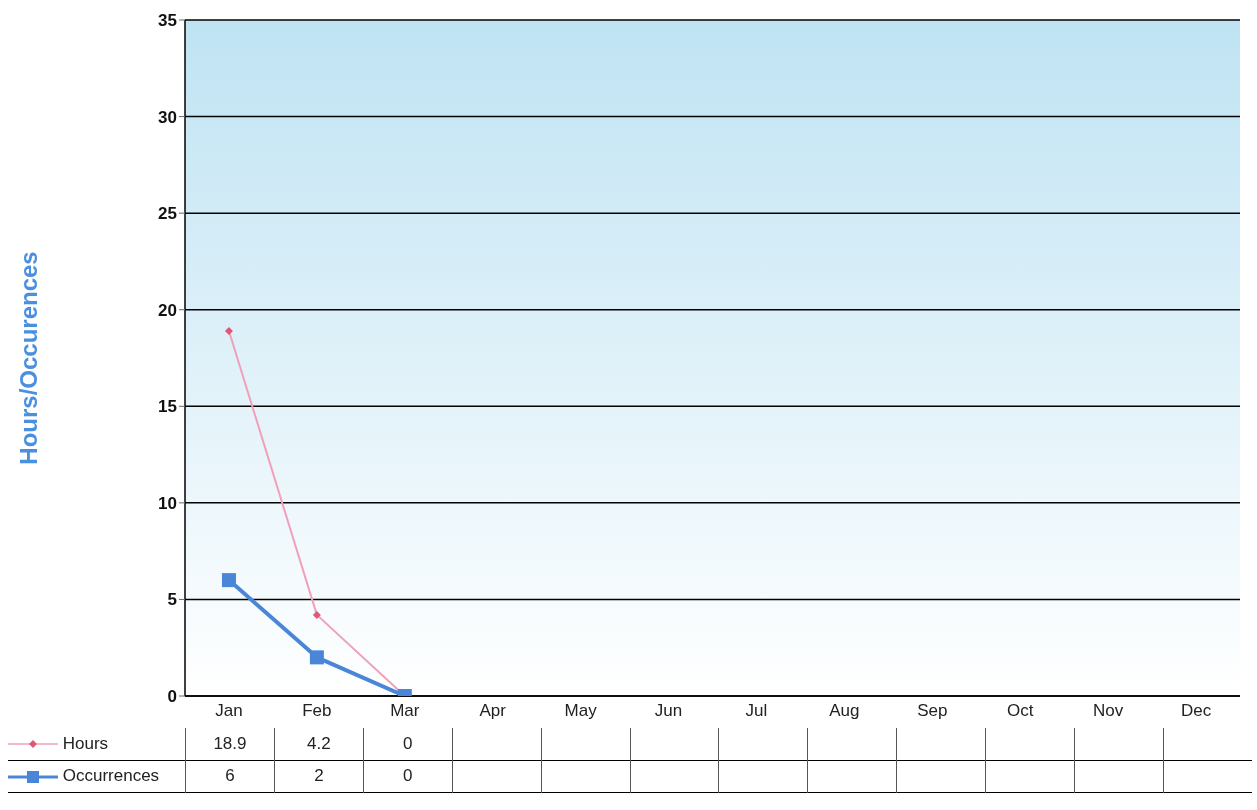  Describe the element at coordinates (1196, 711) in the screenshot. I see `x-tick-label: Dec` at that location.